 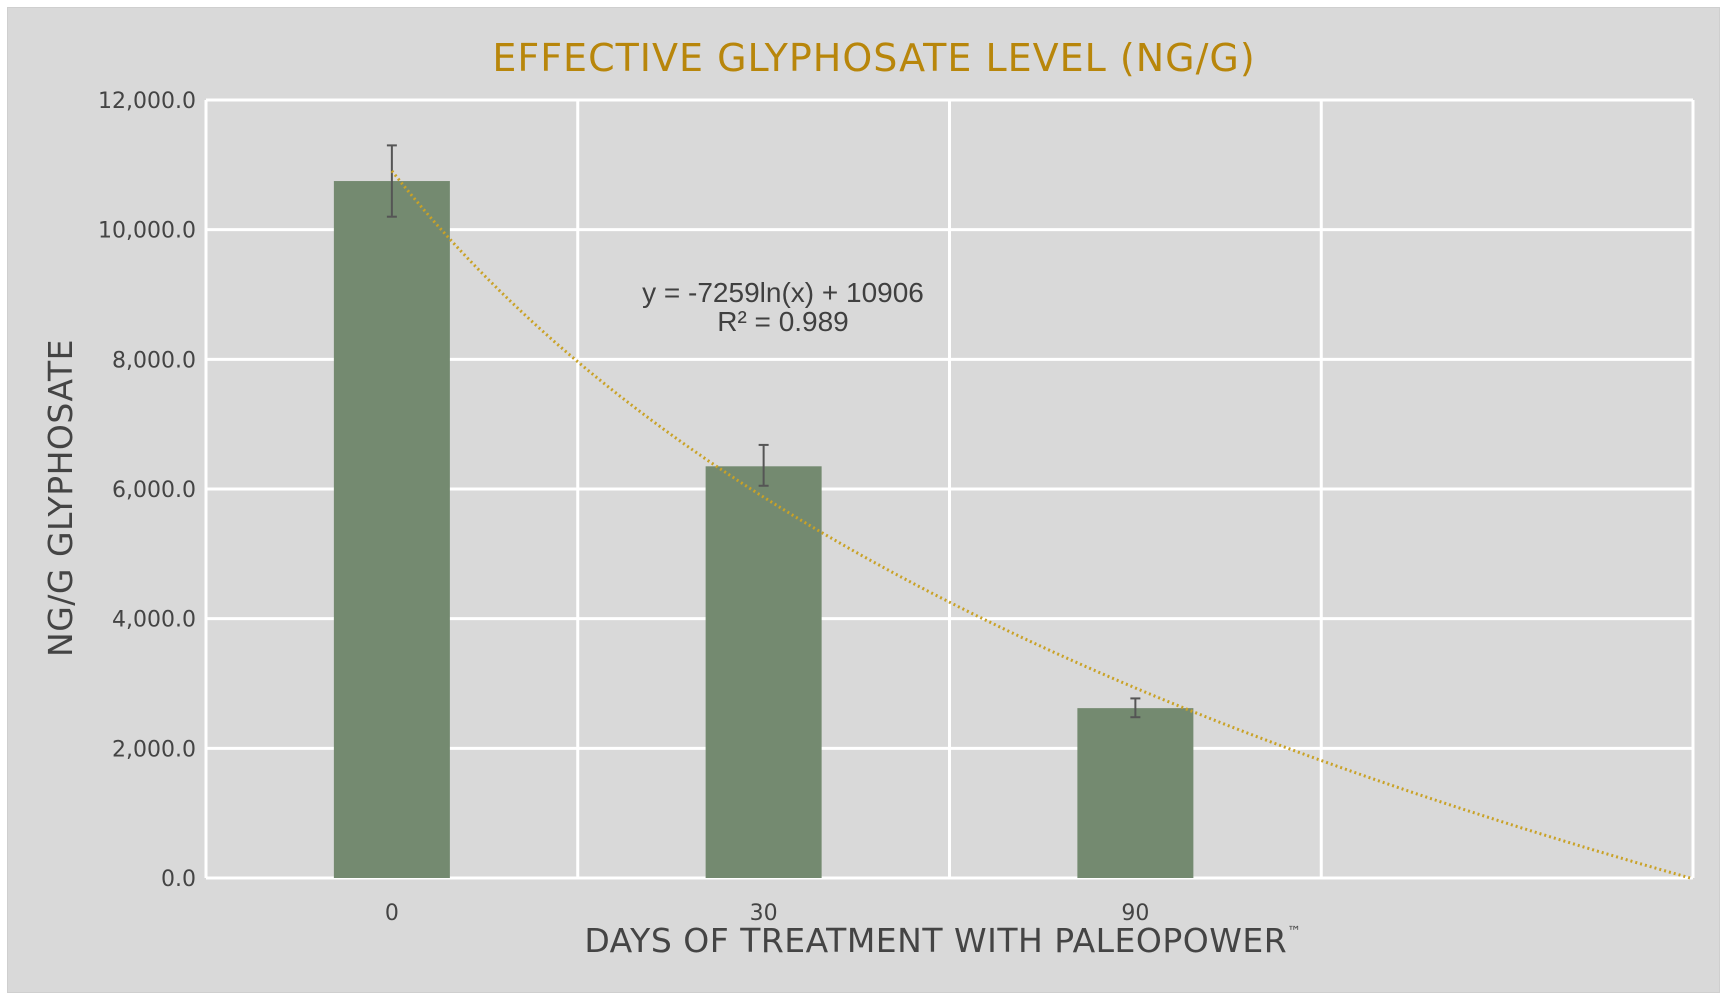 What do you see at coordinates (783, 321) in the screenshot?
I see `trend-r-squared: R² = 0.989` at bounding box center [783, 321].